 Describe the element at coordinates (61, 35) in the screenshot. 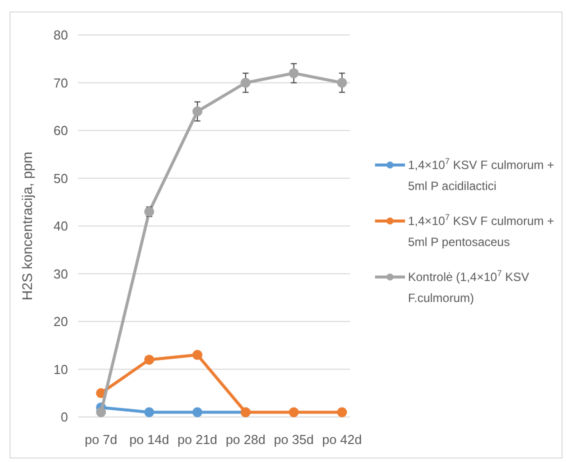

I see `y-tick-label: 80` at that location.